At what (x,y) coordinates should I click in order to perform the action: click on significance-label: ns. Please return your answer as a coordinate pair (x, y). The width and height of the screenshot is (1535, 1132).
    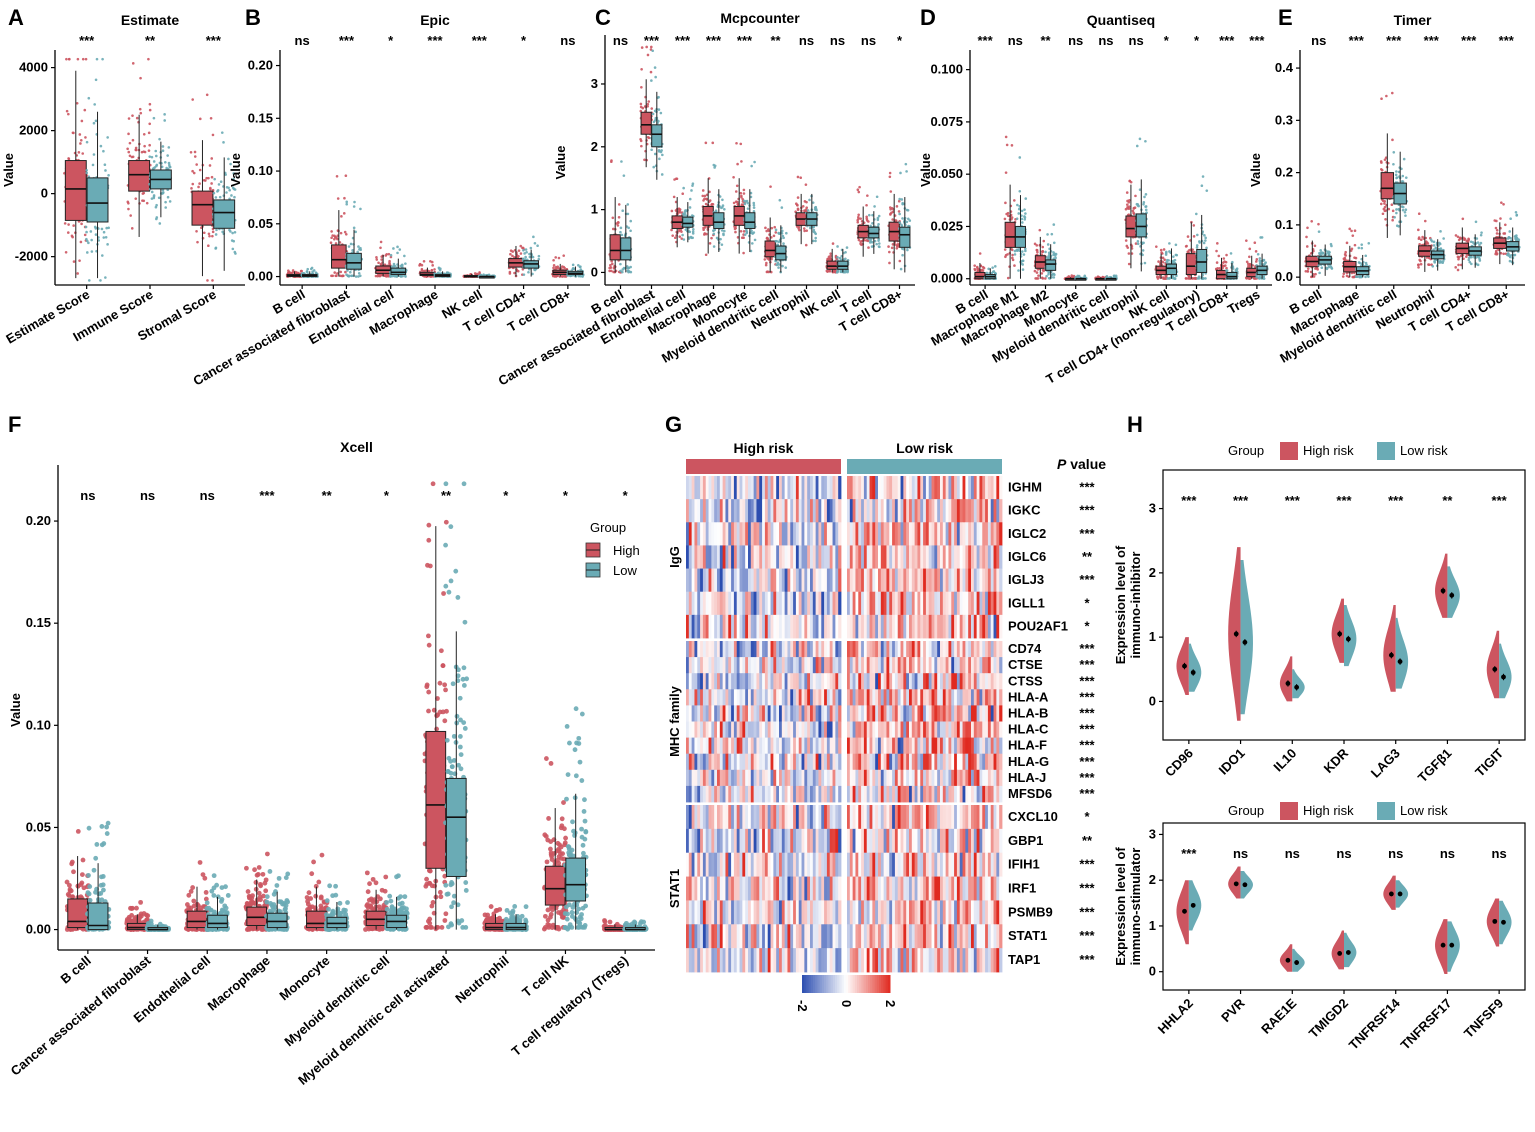
    Looking at the image, I should click on (806, 40).